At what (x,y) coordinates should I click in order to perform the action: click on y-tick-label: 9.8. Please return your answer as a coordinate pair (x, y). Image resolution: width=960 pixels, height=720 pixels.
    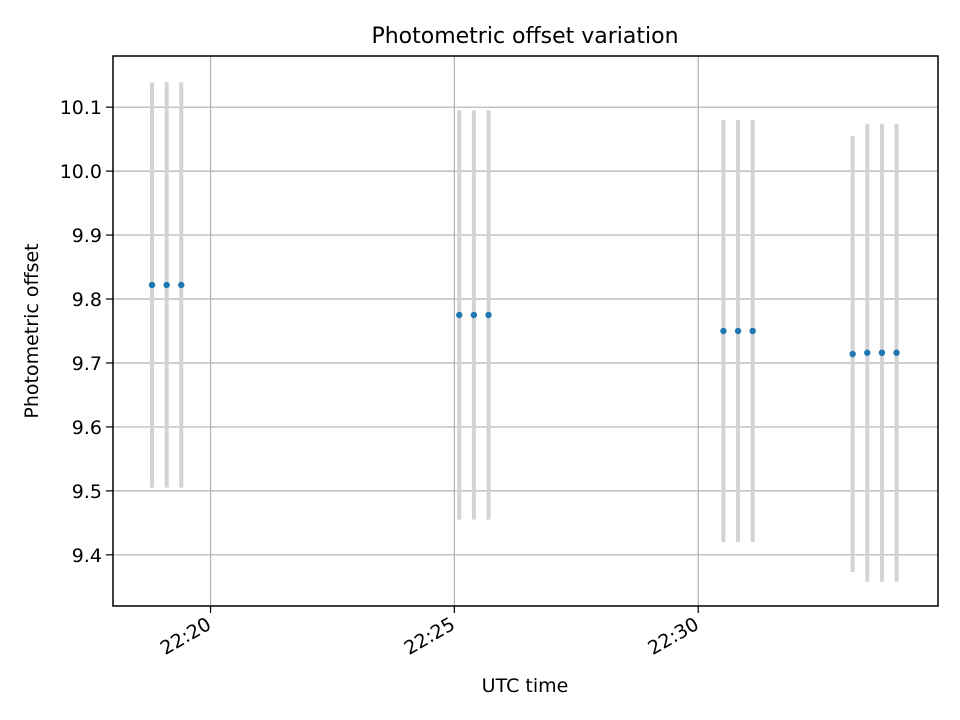
    Looking at the image, I should click on (87, 300).